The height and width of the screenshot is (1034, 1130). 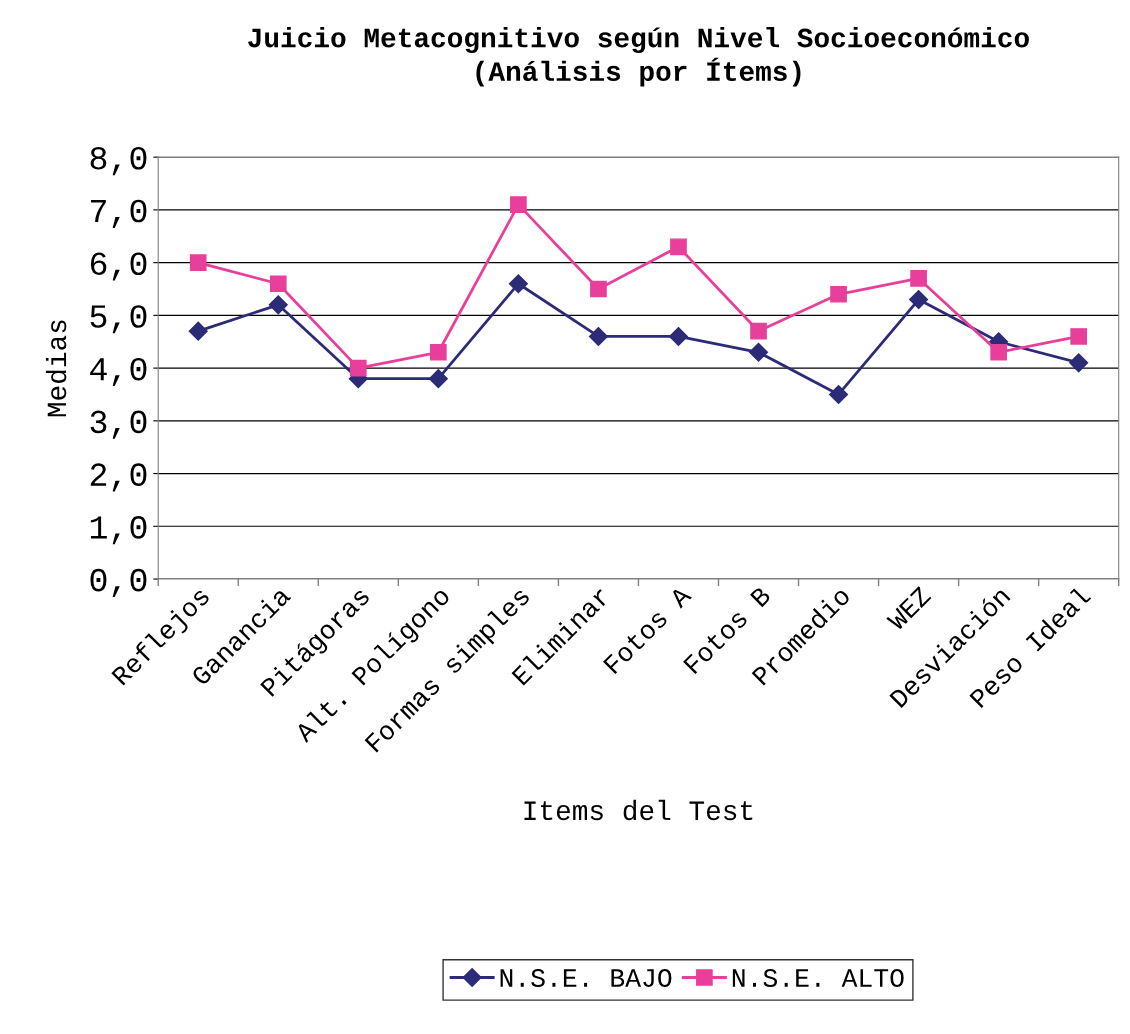 What do you see at coordinates (818, 978) in the screenshot?
I see `legend-label: N.S.E. ALTO` at bounding box center [818, 978].